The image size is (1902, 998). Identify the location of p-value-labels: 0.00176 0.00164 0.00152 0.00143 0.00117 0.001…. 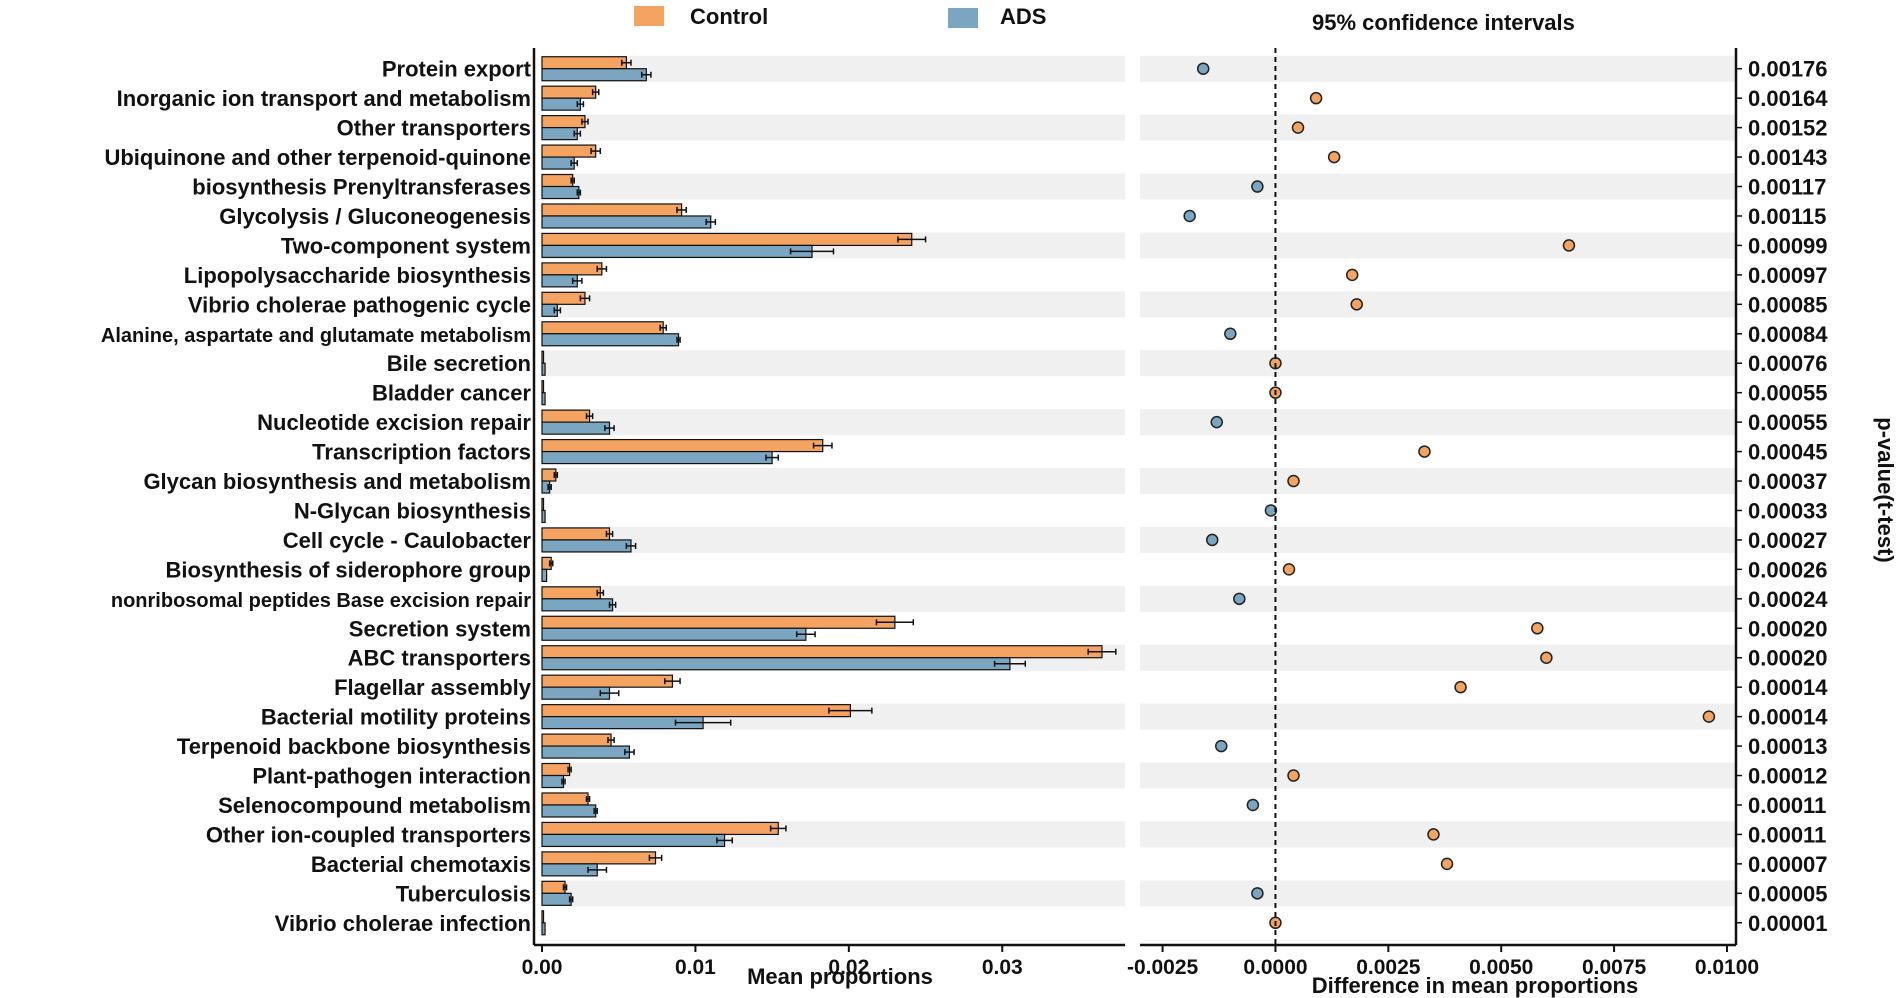
(1782, 496).